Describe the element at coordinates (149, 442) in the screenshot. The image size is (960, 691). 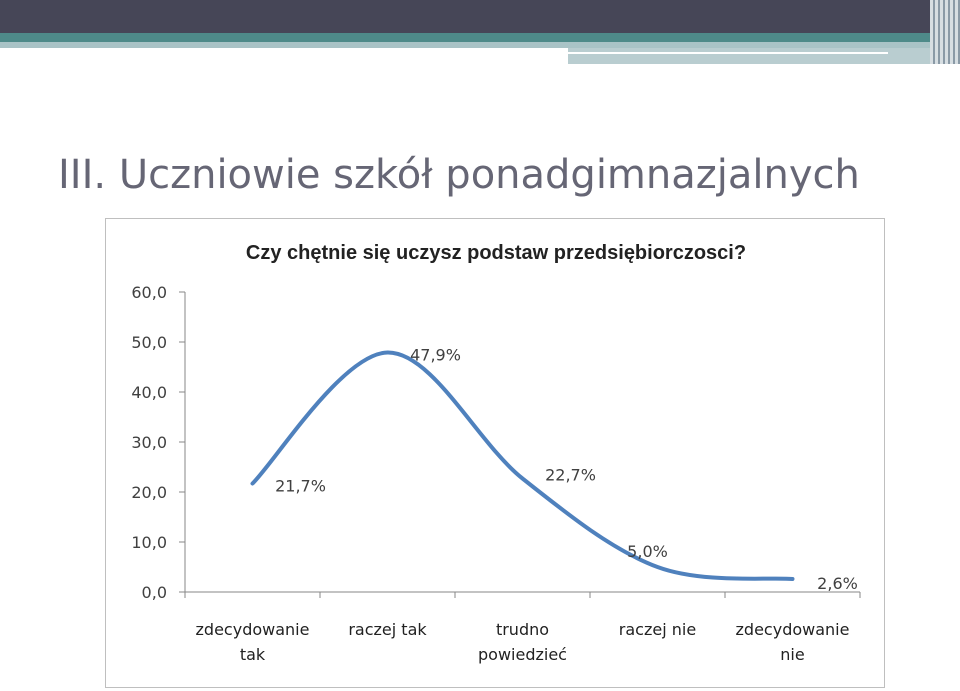
I see `y-tick-label: 30,0` at that location.